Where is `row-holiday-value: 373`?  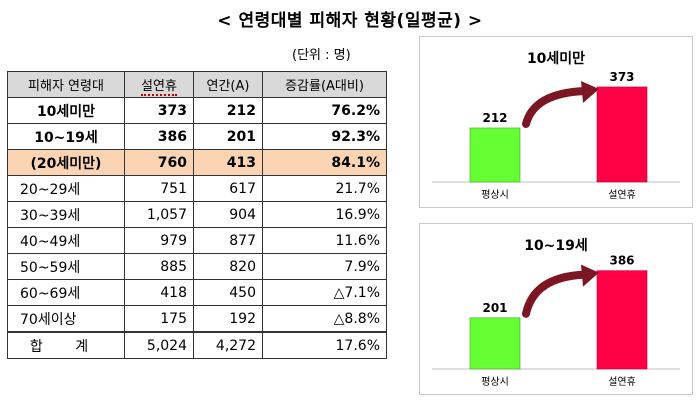
row-holiday-value: 373 is located at coordinates (159, 110).